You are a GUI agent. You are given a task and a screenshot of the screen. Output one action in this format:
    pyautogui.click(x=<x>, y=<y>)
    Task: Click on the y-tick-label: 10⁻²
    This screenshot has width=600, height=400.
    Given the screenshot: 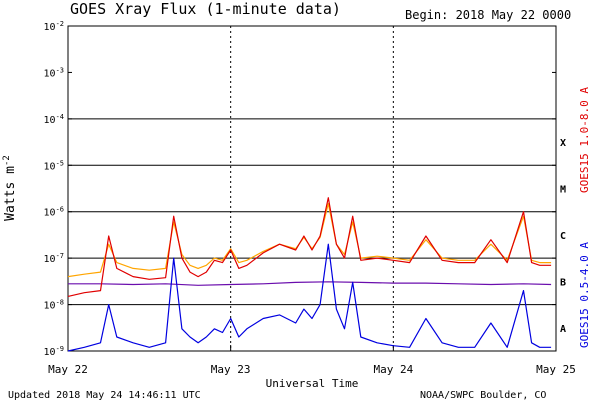 What is the action you would take?
    pyautogui.click(x=54, y=26)
    